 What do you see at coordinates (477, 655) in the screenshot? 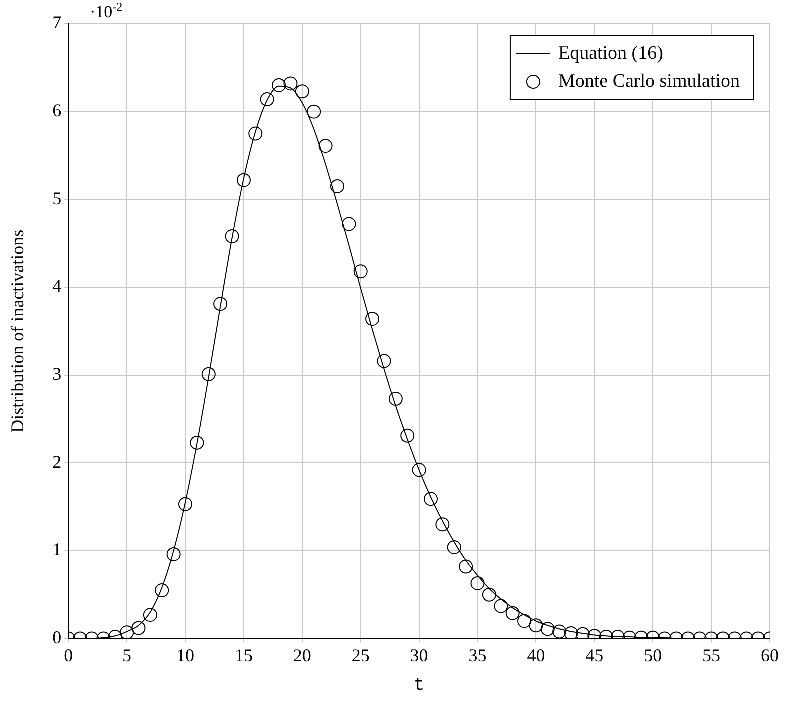
I see `x-tick-label: 35` at bounding box center [477, 655].